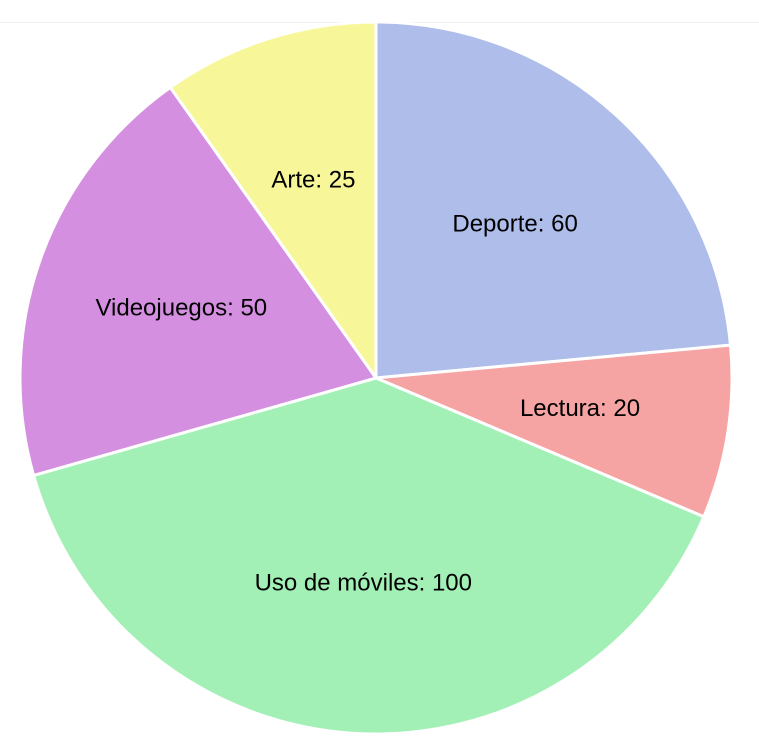 Image resolution: width=759 pixels, height=755 pixels. Describe the element at coordinates (363, 582) in the screenshot. I see `pie-label-uso-de-moviles: Uso de móviles: 100` at that location.